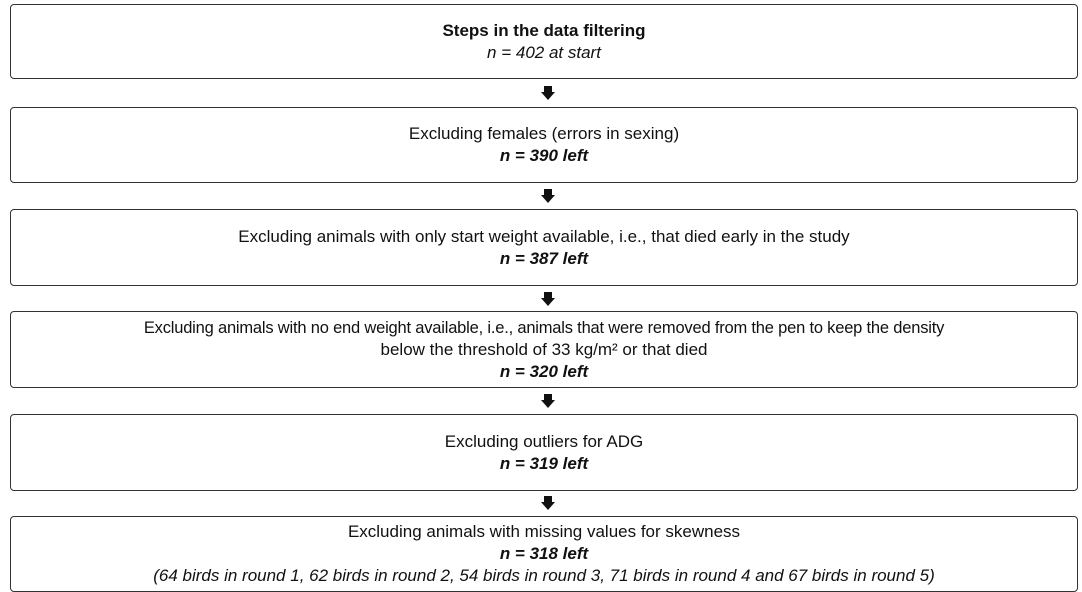 This screenshot has height=592, width=1082. What do you see at coordinates (544, 52) in the screenshot?
I see `step-count: n = 402 at start` at bounding box center [544, 52].